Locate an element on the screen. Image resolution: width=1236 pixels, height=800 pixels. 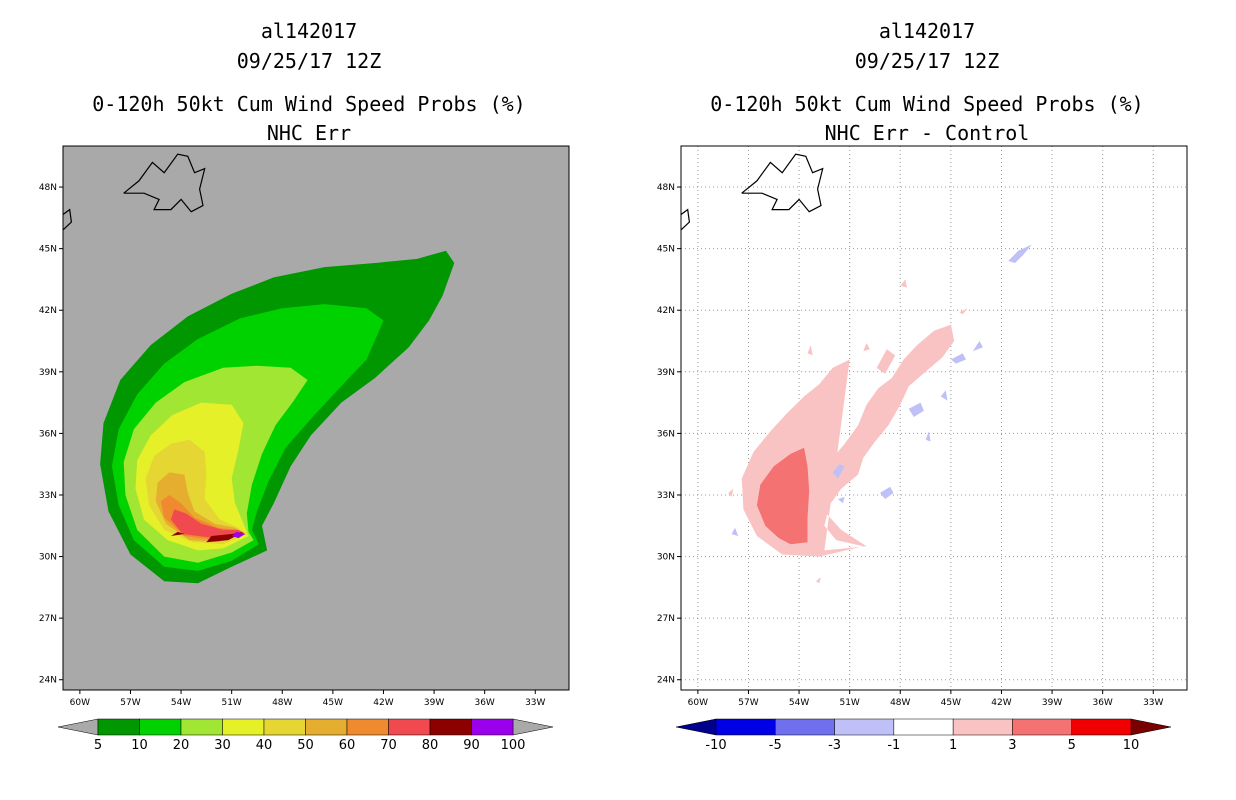
colorbar-label-90: 90 is located at coordinates (471, 745).